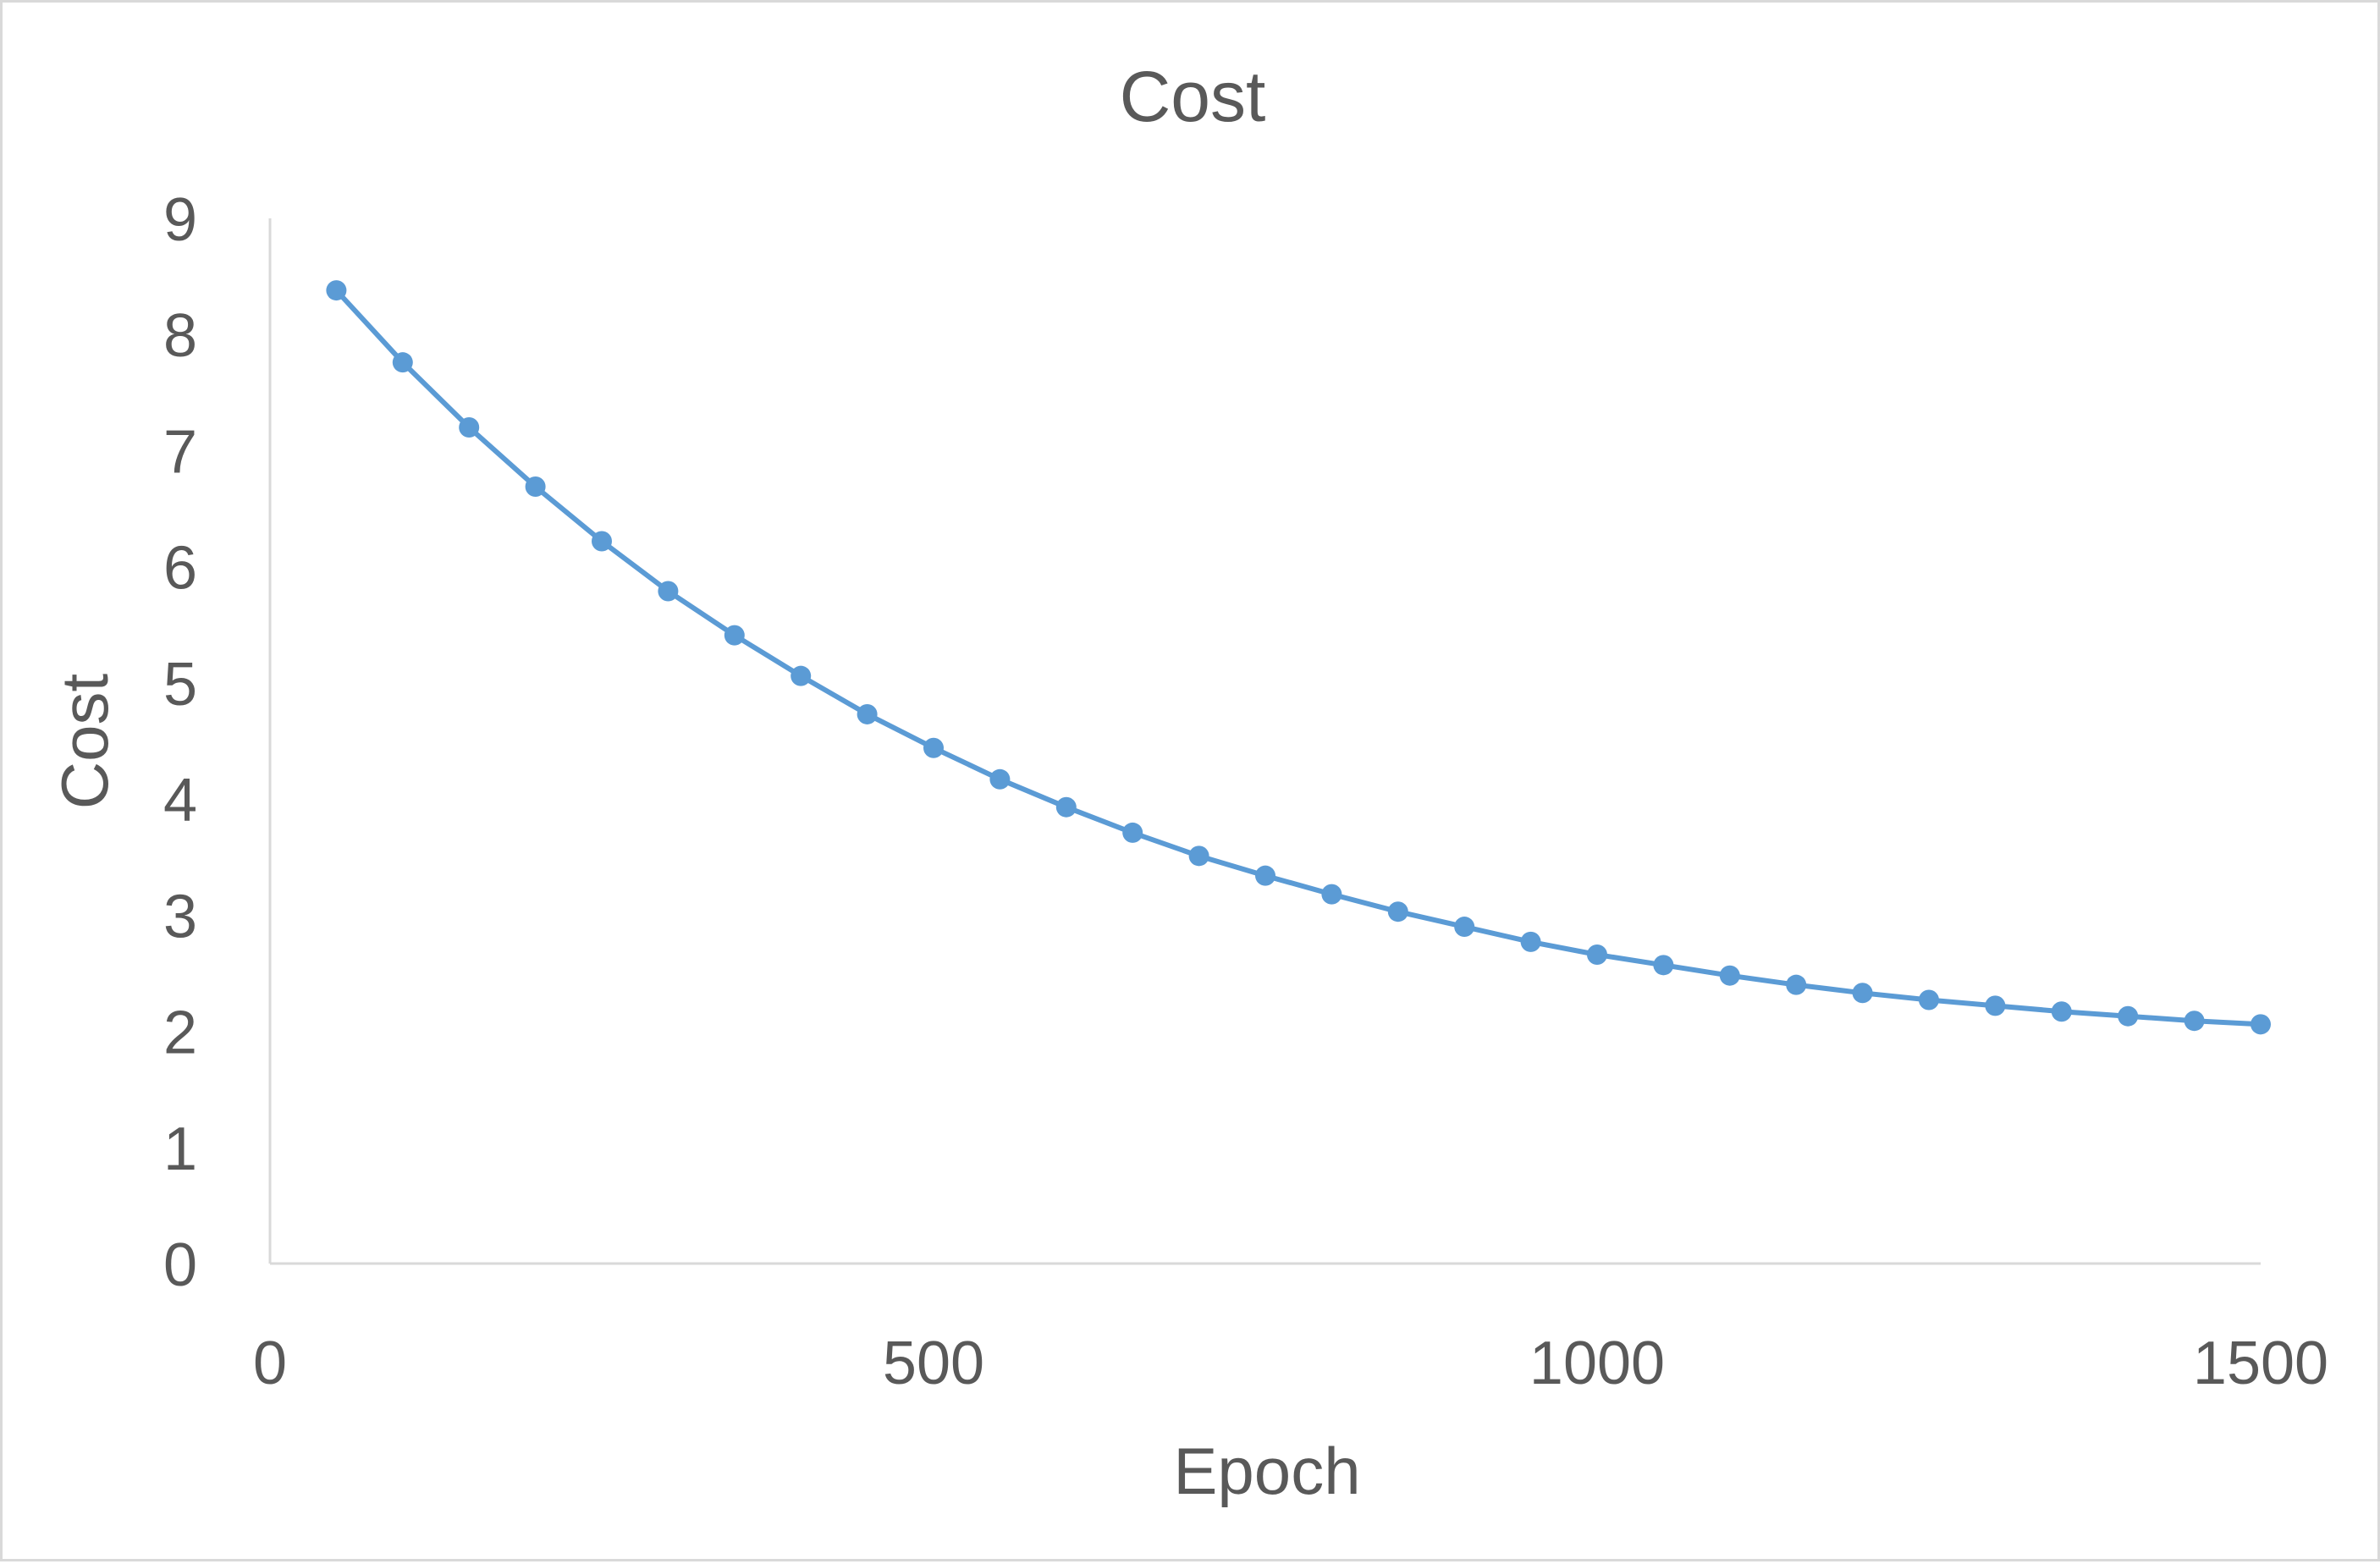  I want to click on chart-title: Cost, so click(1193, 96).